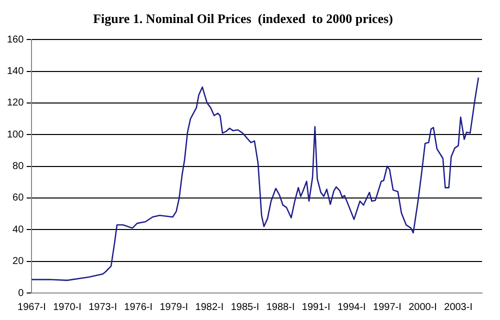  Describe the element at coordinates (18, 230) in the screenshot. I see `y-tick-label: 40` at that location.